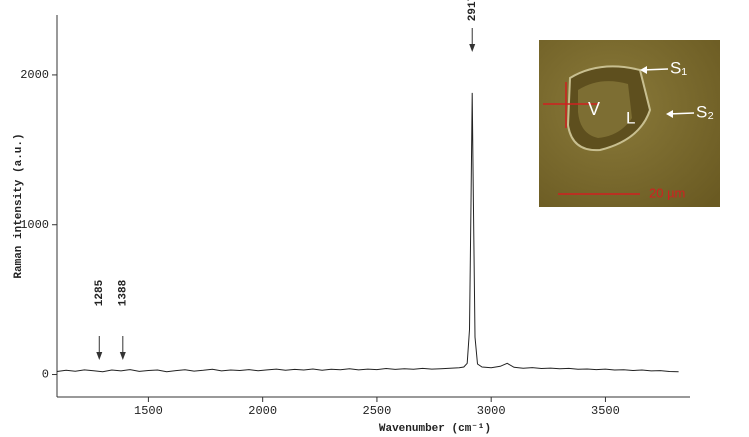 The height and width of the screenshot is (437, 749). What do you see at coordinates (148, 411) in the screenshot?
I see `x-tick-label: 1500` at bounding box center [148, 411].